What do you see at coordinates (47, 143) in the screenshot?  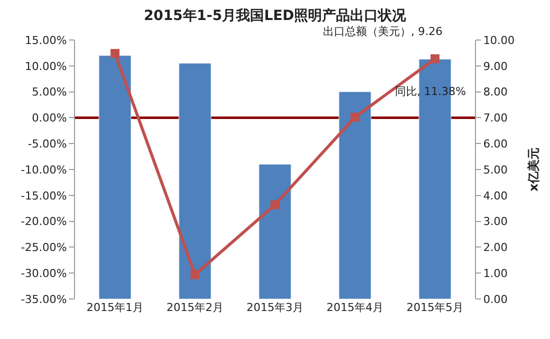 I see `y-tick-label: -5.00%` at bounding box center [47, 143].